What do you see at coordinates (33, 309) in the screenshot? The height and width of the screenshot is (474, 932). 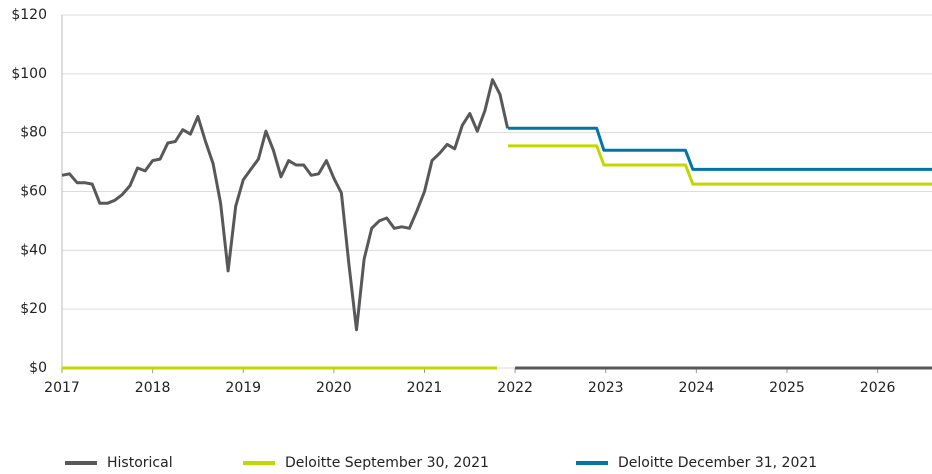 I see `y-tick-label: $20` at bounding box center [33, 309].